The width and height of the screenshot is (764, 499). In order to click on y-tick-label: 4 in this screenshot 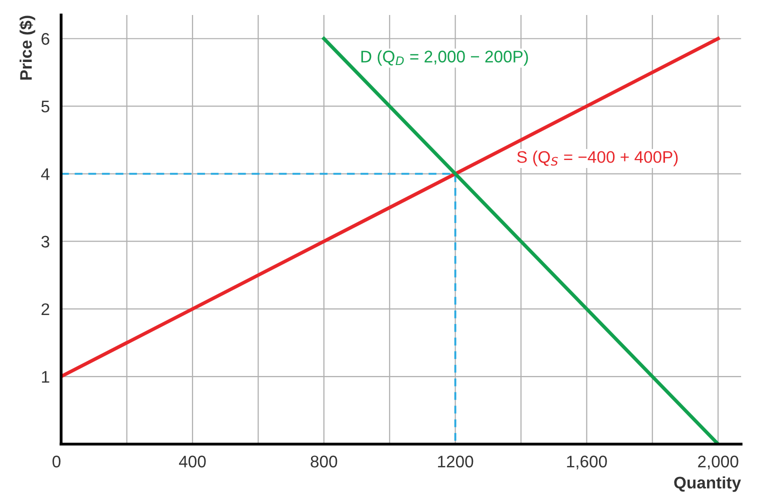, I will do `click(45, 174)`.